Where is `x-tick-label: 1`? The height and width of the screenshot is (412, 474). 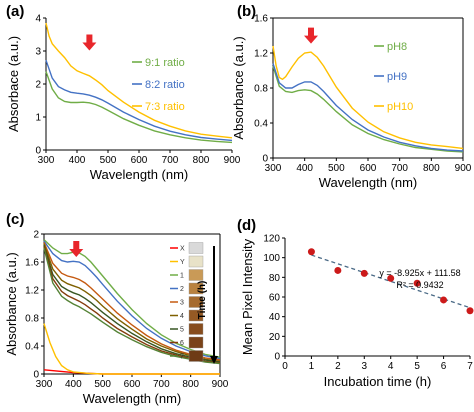
x-tick-label: 1 is located at coordinates (312, 366).